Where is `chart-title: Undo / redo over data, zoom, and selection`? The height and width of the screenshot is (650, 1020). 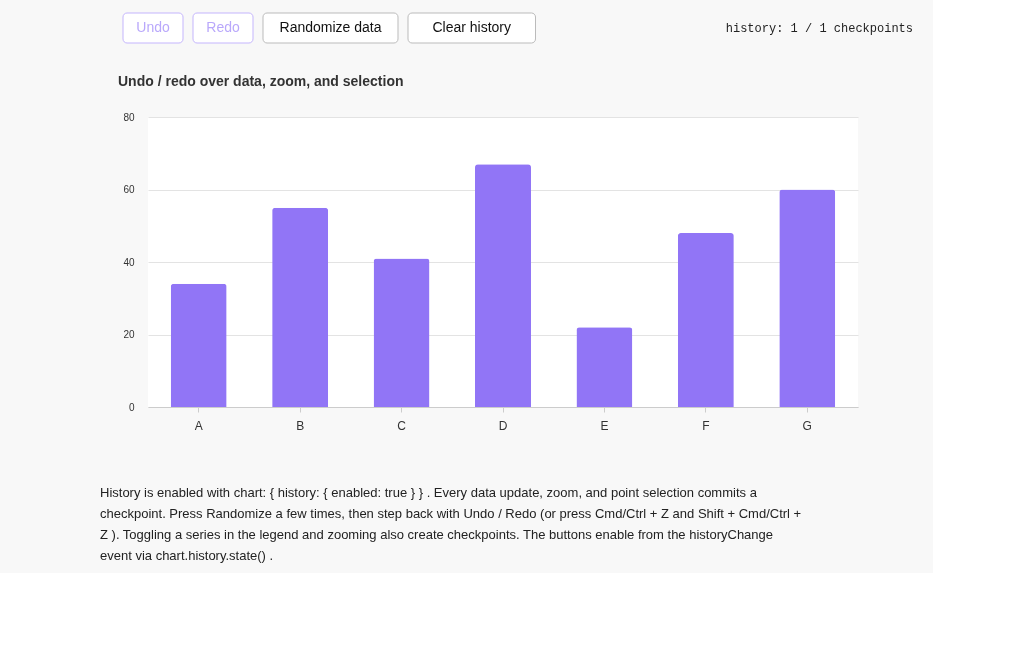
chart-title: Undo / redo over data, zoom, and selection is located at coordinates (261, 81).